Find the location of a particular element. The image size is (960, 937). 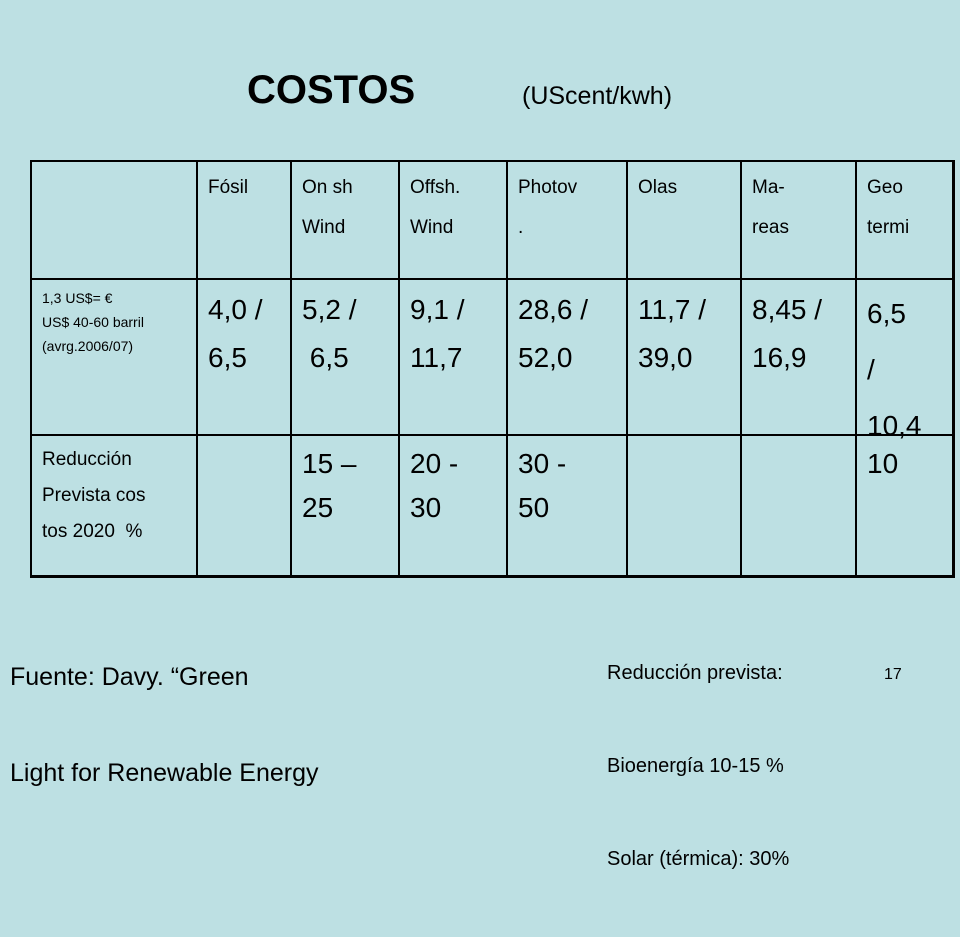

table-cell: 8,45 / is located at coordinates (787, 309).